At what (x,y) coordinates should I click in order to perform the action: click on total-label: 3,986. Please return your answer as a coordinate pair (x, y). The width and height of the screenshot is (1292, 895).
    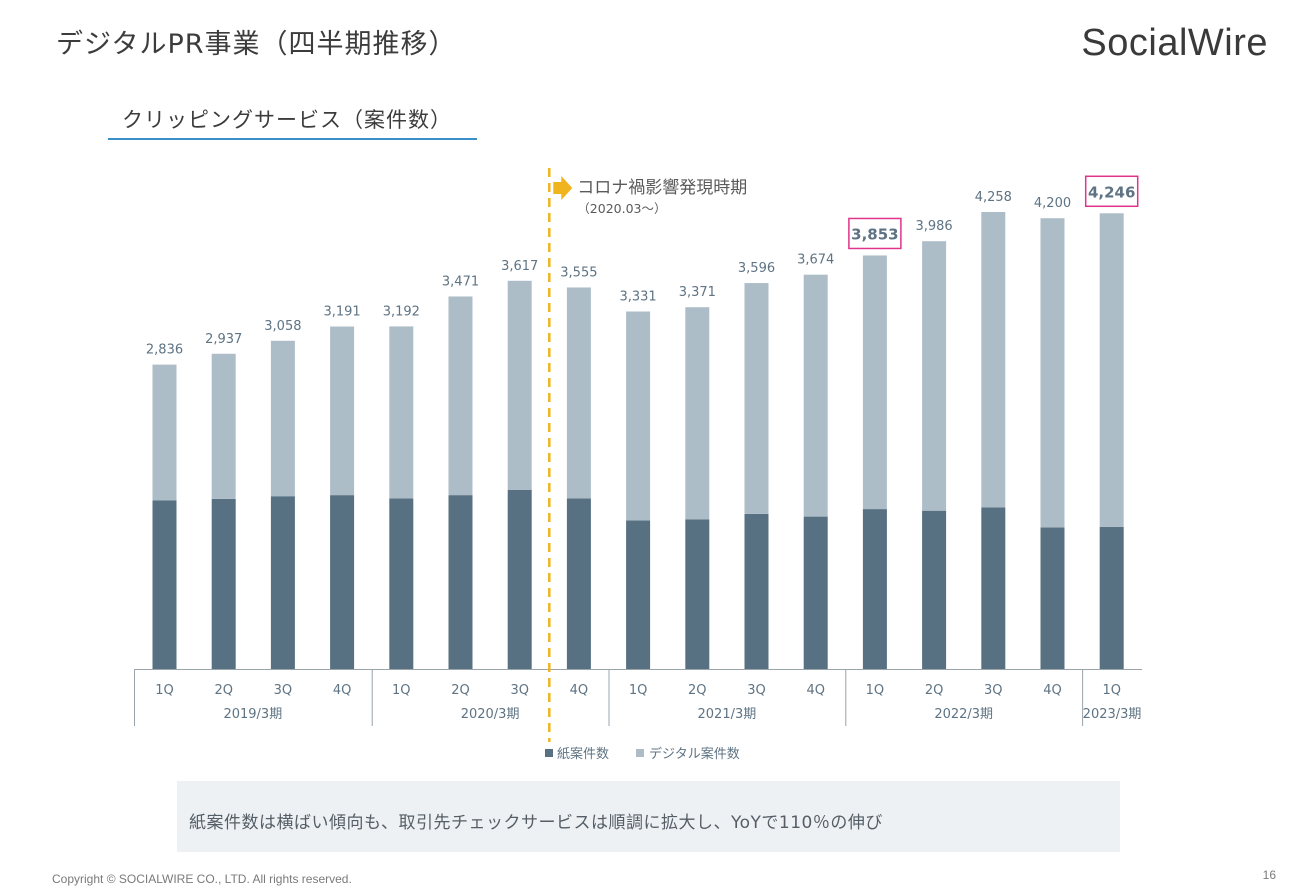
    Looking at the image, I should click on (933, 226).